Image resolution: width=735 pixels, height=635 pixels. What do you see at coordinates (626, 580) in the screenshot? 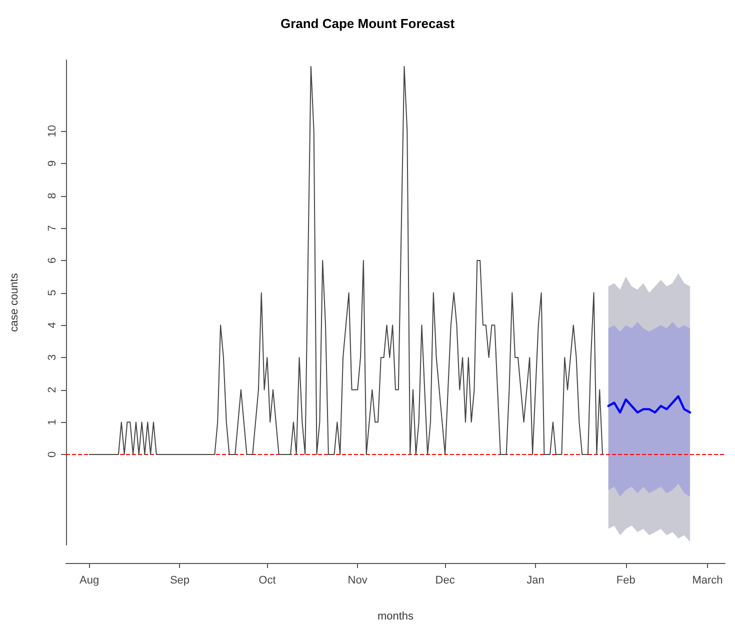
I see `x-tick-label: Feb` at bounding box center [626, 580].